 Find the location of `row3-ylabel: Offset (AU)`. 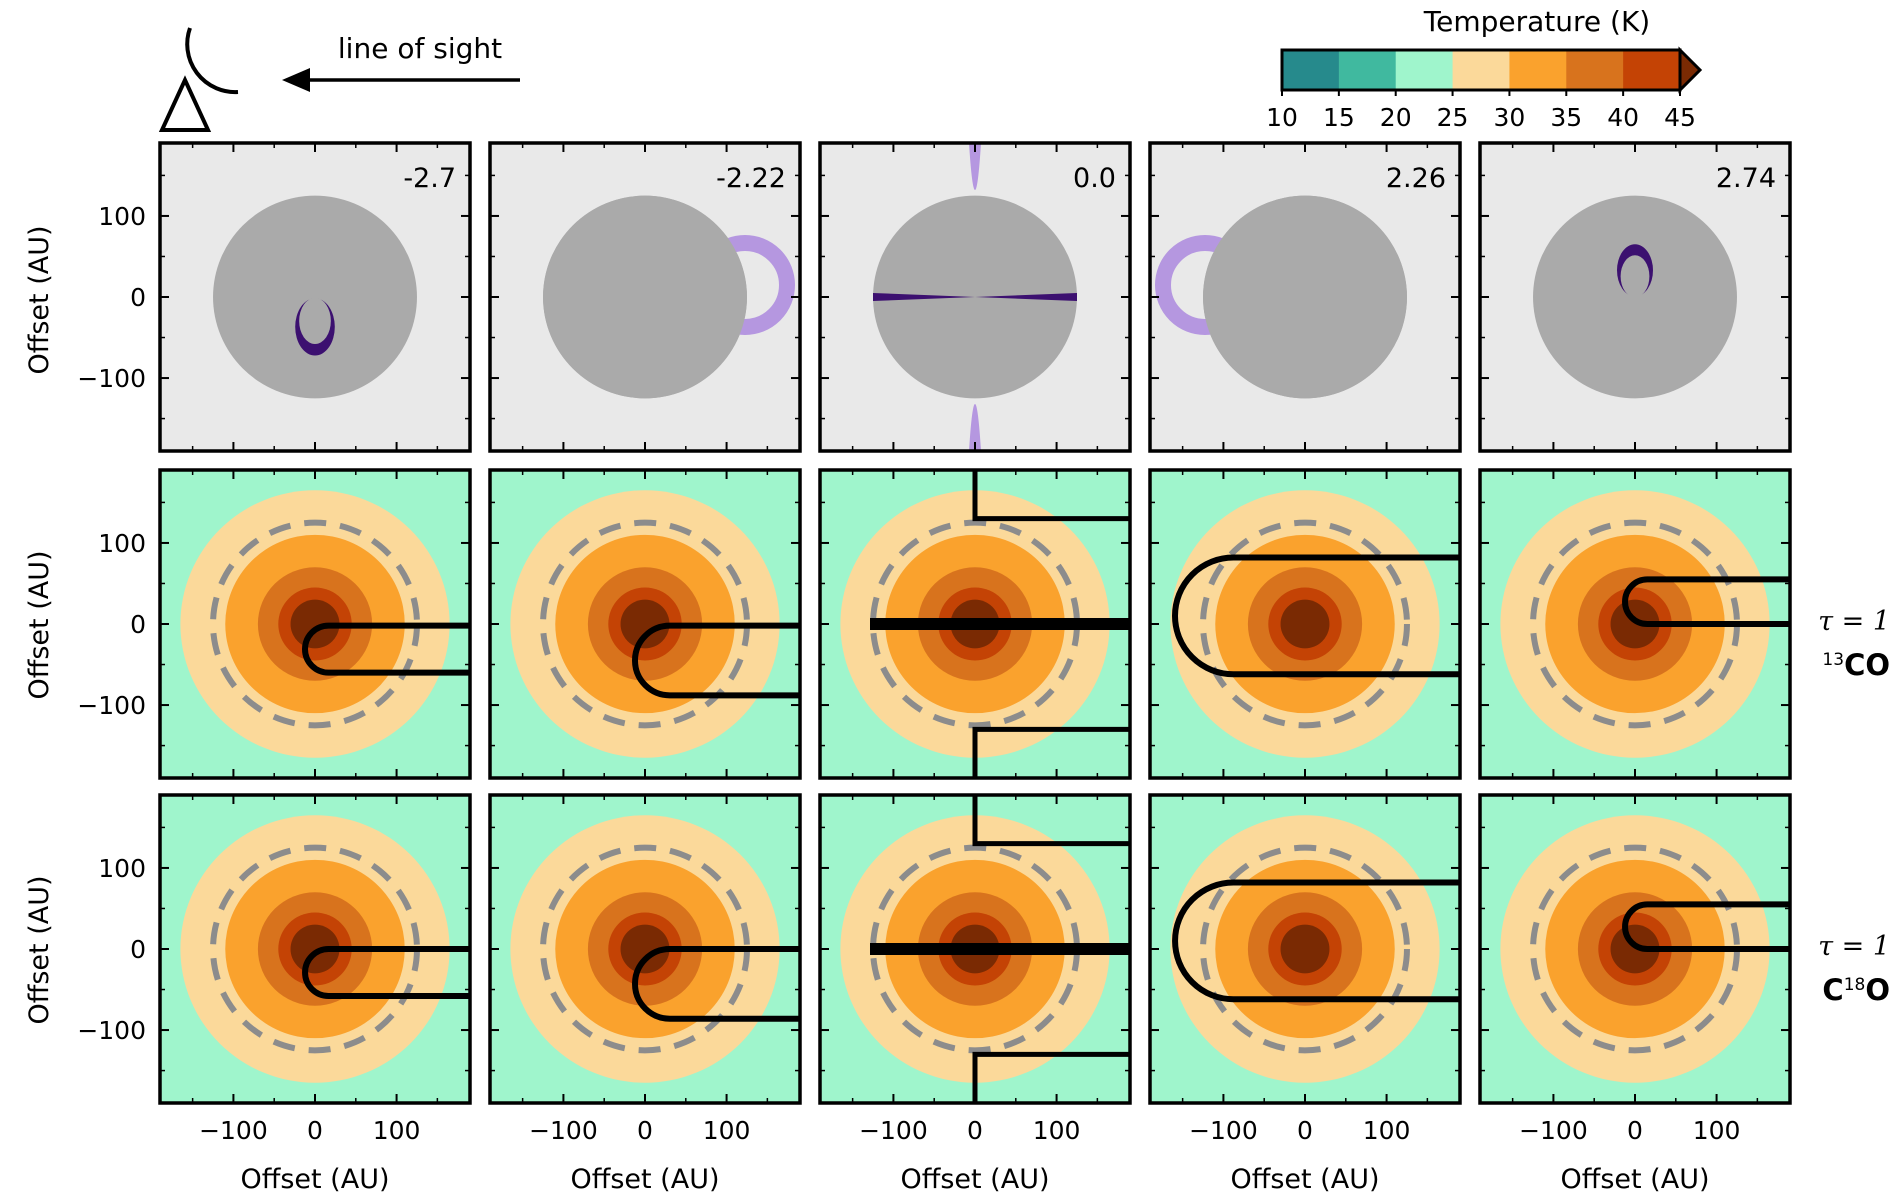

row3-ylabel: Offset (AU) is located at coordinates (39, 949).